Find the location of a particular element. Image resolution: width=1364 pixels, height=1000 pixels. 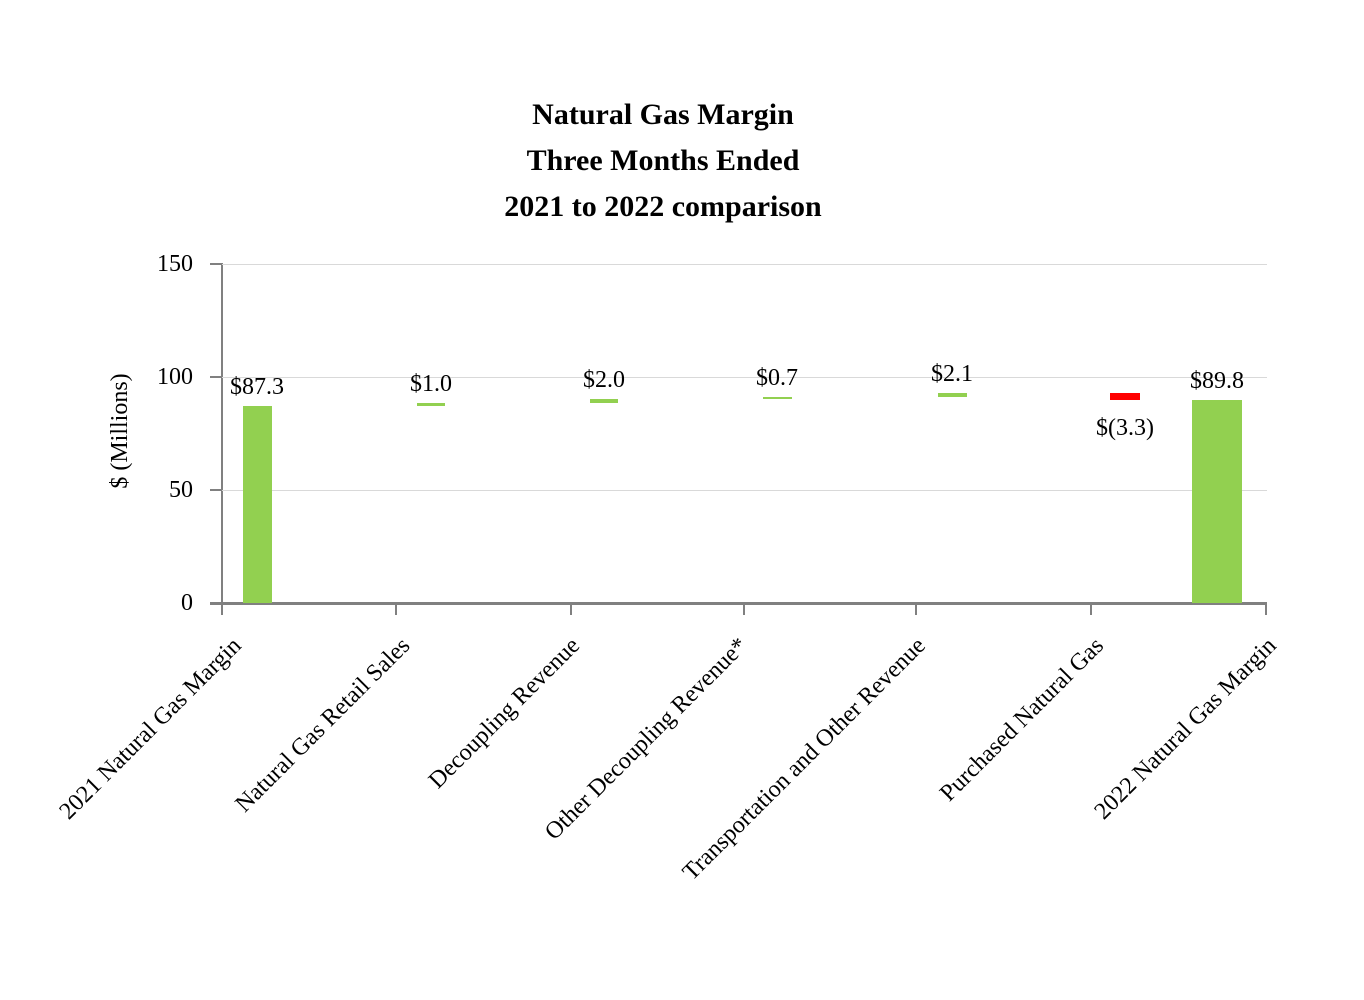

x-axis-line is located at coordinates (738, 603).